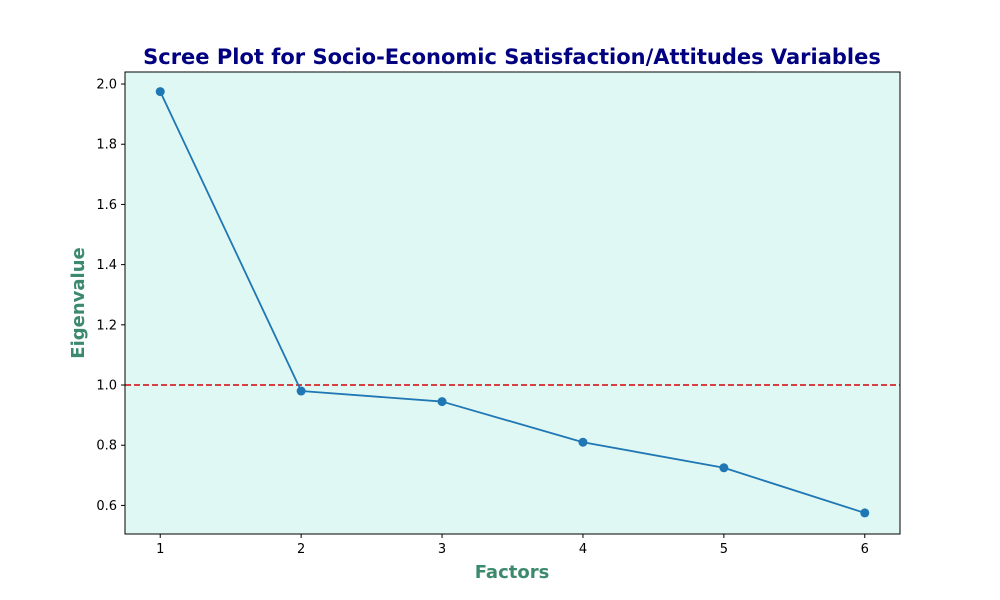 Image resolution: width=1000 pixels, height=600 pixels. Describe the element at coordinates (512, 572) in the screenshot. I see `x-axis-label: Factors` at that location.